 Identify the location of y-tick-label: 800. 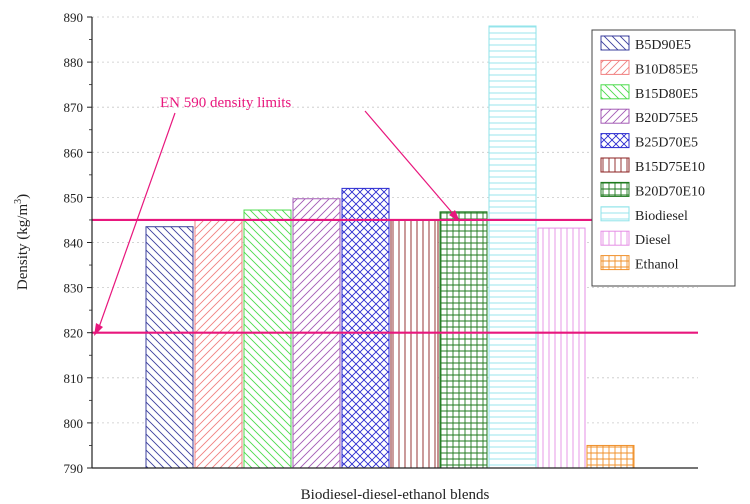
(74, 423).